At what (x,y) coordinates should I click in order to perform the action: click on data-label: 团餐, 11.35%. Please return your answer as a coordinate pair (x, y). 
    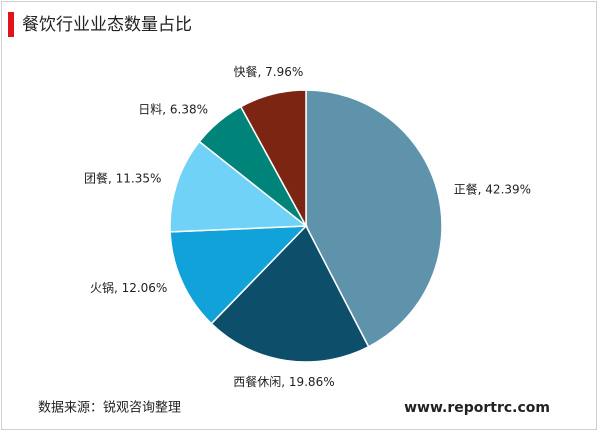
    Looking at the image, I should click on (122, 178).